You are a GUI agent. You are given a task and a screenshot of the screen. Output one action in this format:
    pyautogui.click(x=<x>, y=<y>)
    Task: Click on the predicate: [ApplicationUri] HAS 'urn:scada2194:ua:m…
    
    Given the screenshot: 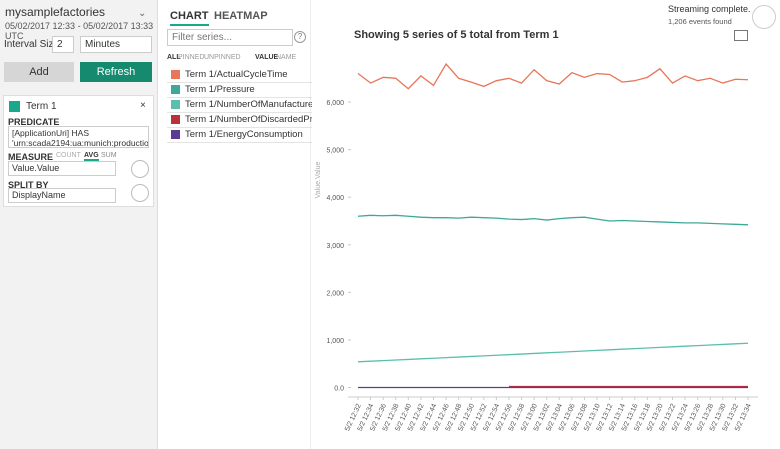 What is the action you would take?
    pyautogui.click(x=78, y=137)
    